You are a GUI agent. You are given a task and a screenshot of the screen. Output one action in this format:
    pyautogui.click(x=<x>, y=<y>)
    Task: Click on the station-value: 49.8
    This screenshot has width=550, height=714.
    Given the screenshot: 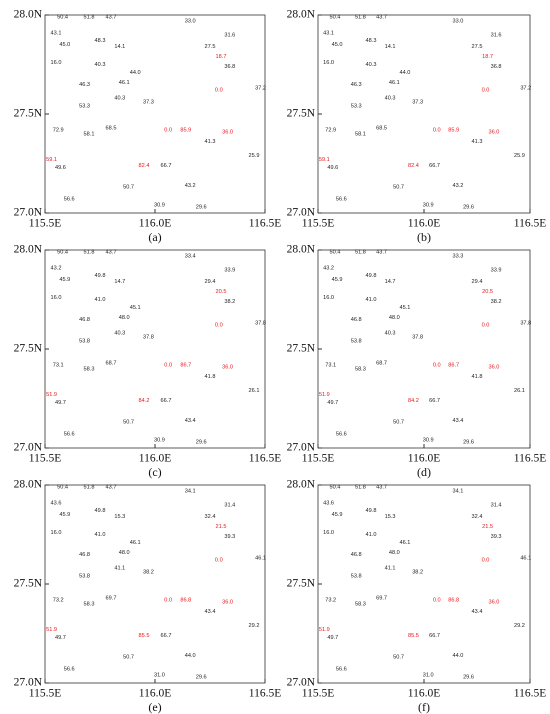 What is the action you would take?
    pyautogui.click(x=371, y=276)
    